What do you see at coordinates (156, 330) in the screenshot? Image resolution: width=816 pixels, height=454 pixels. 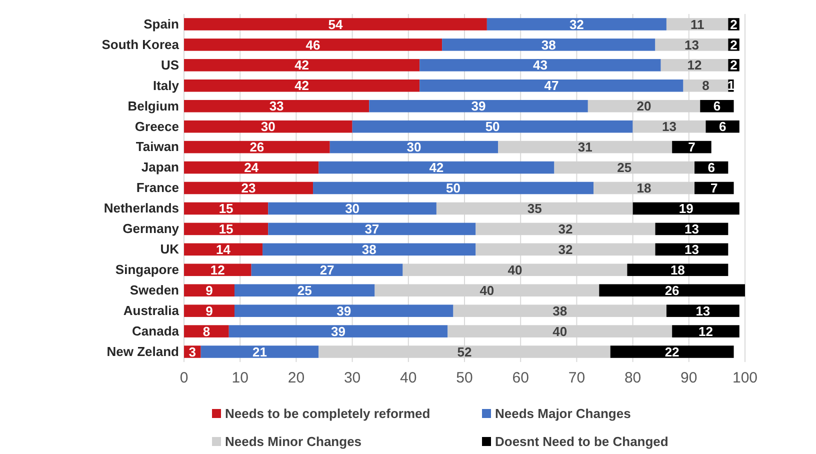 I see `y-tick-label: Canada` at bounding box center [156, 330].